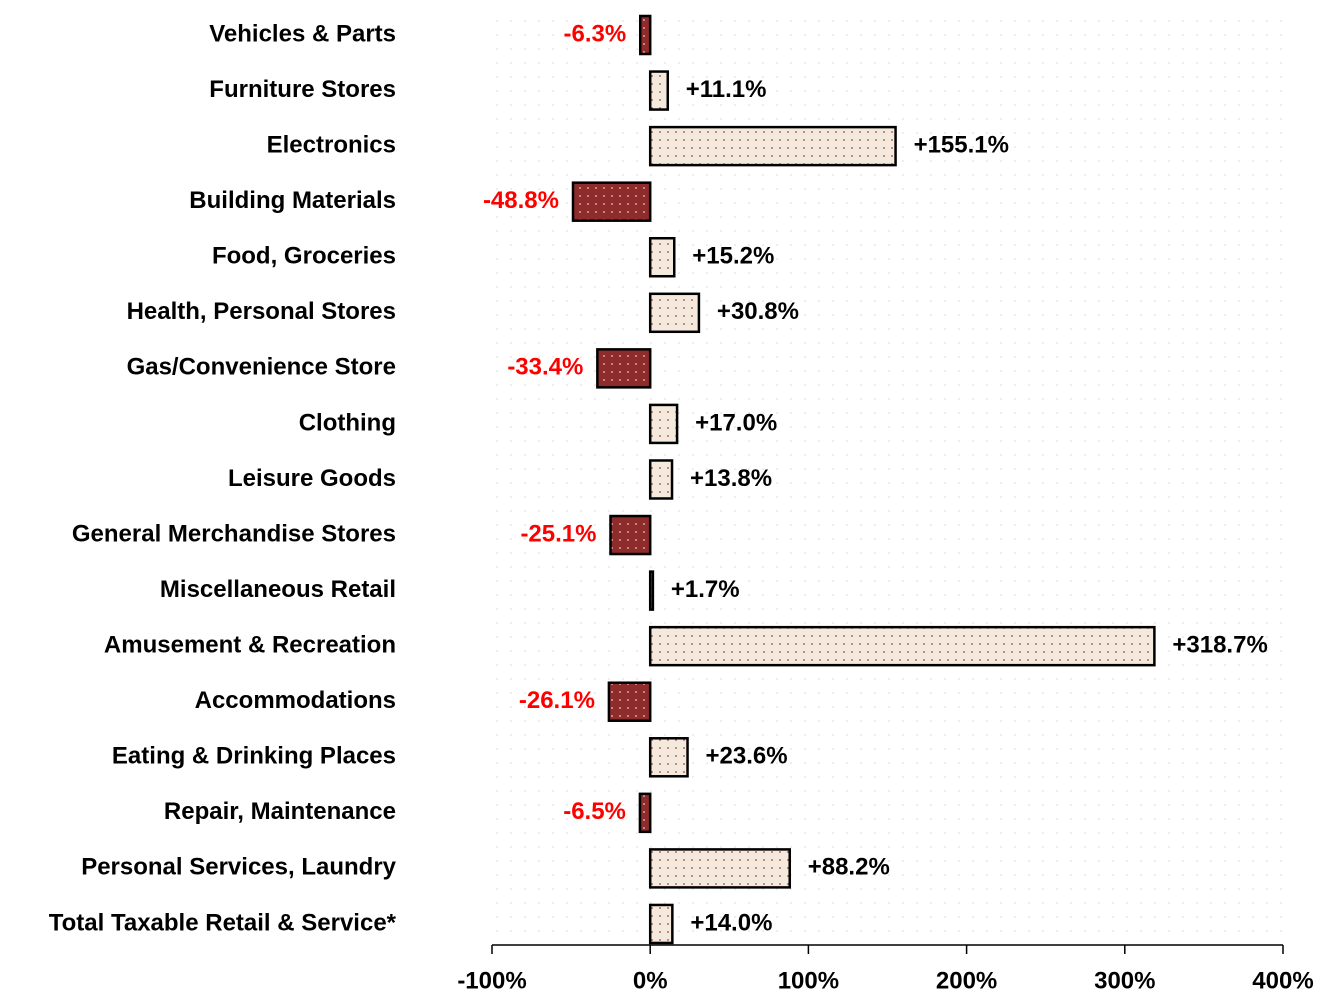 The width and height of the screenshot is (1328, 998). I want to click on category-label: Miscellaneous Retail, so click(278, 589).